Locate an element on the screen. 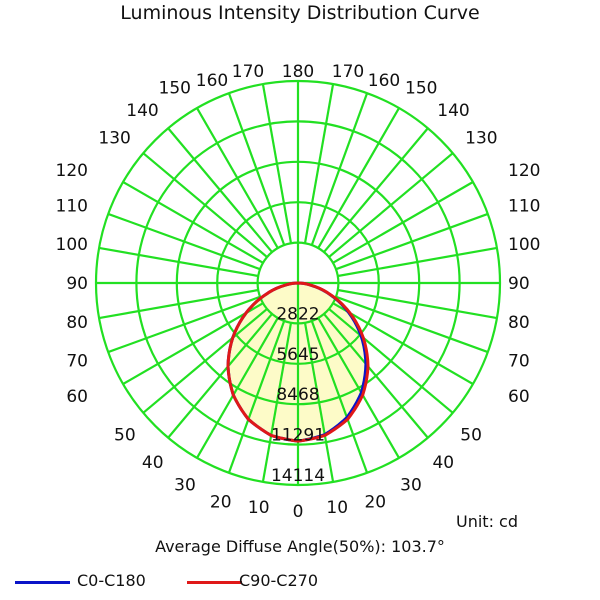  radial-tick-label: 11291 is located at coordinates (298, 436).